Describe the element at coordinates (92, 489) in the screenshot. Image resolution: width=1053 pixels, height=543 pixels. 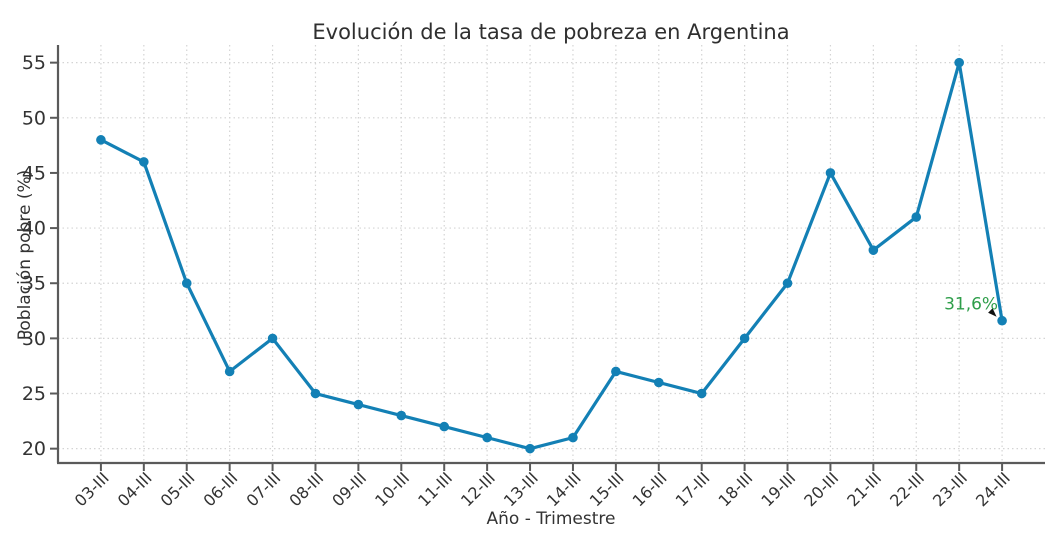
I see `x-tick-label: 03-III` at that location.